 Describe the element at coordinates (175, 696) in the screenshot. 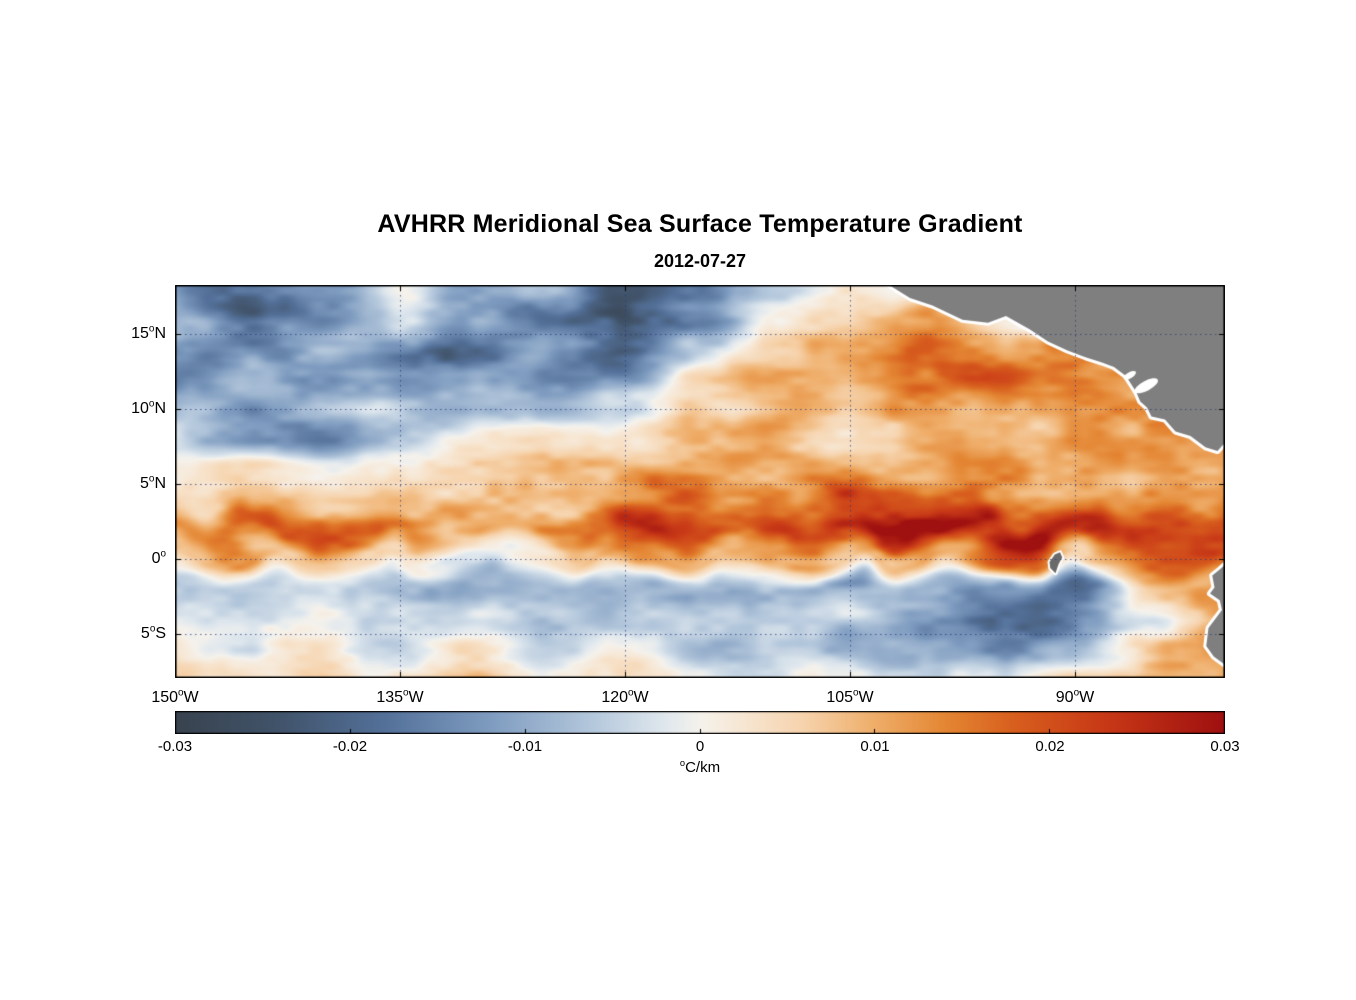

I see `lon-tick-label: 150oW` at that location.